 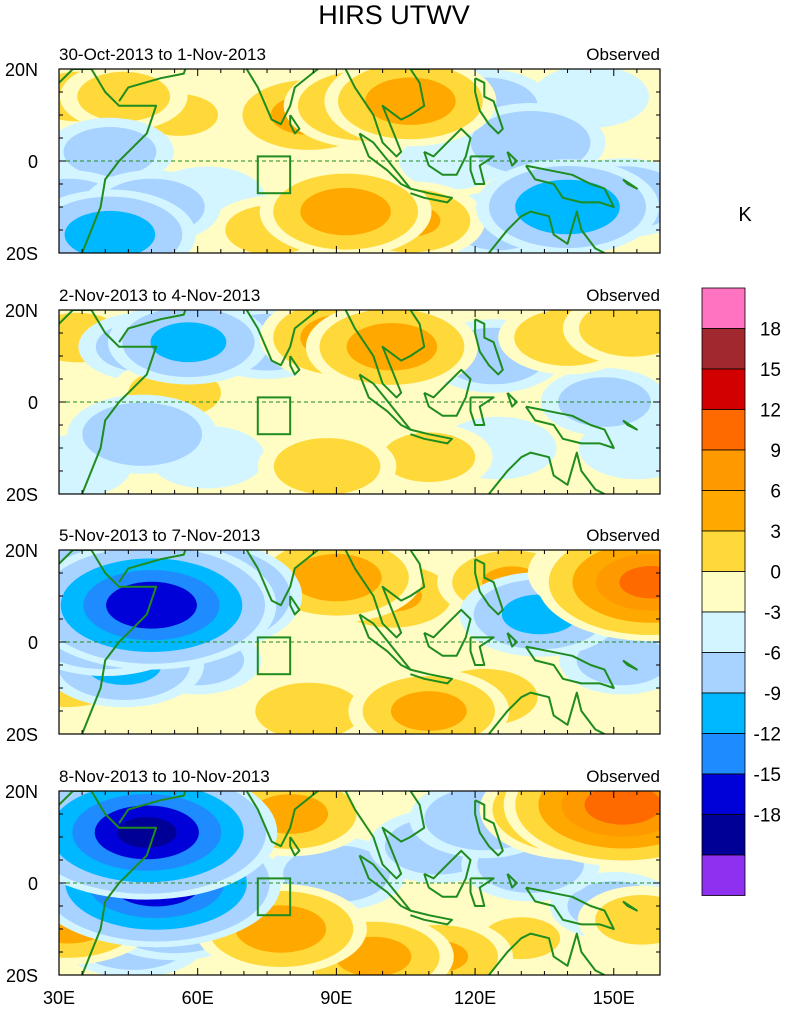 I want to click on colorbar-legend: 18 15 12 9 6 3 0 -3 -6 -9 -12 -15 -18, so click(x=741, y=591).